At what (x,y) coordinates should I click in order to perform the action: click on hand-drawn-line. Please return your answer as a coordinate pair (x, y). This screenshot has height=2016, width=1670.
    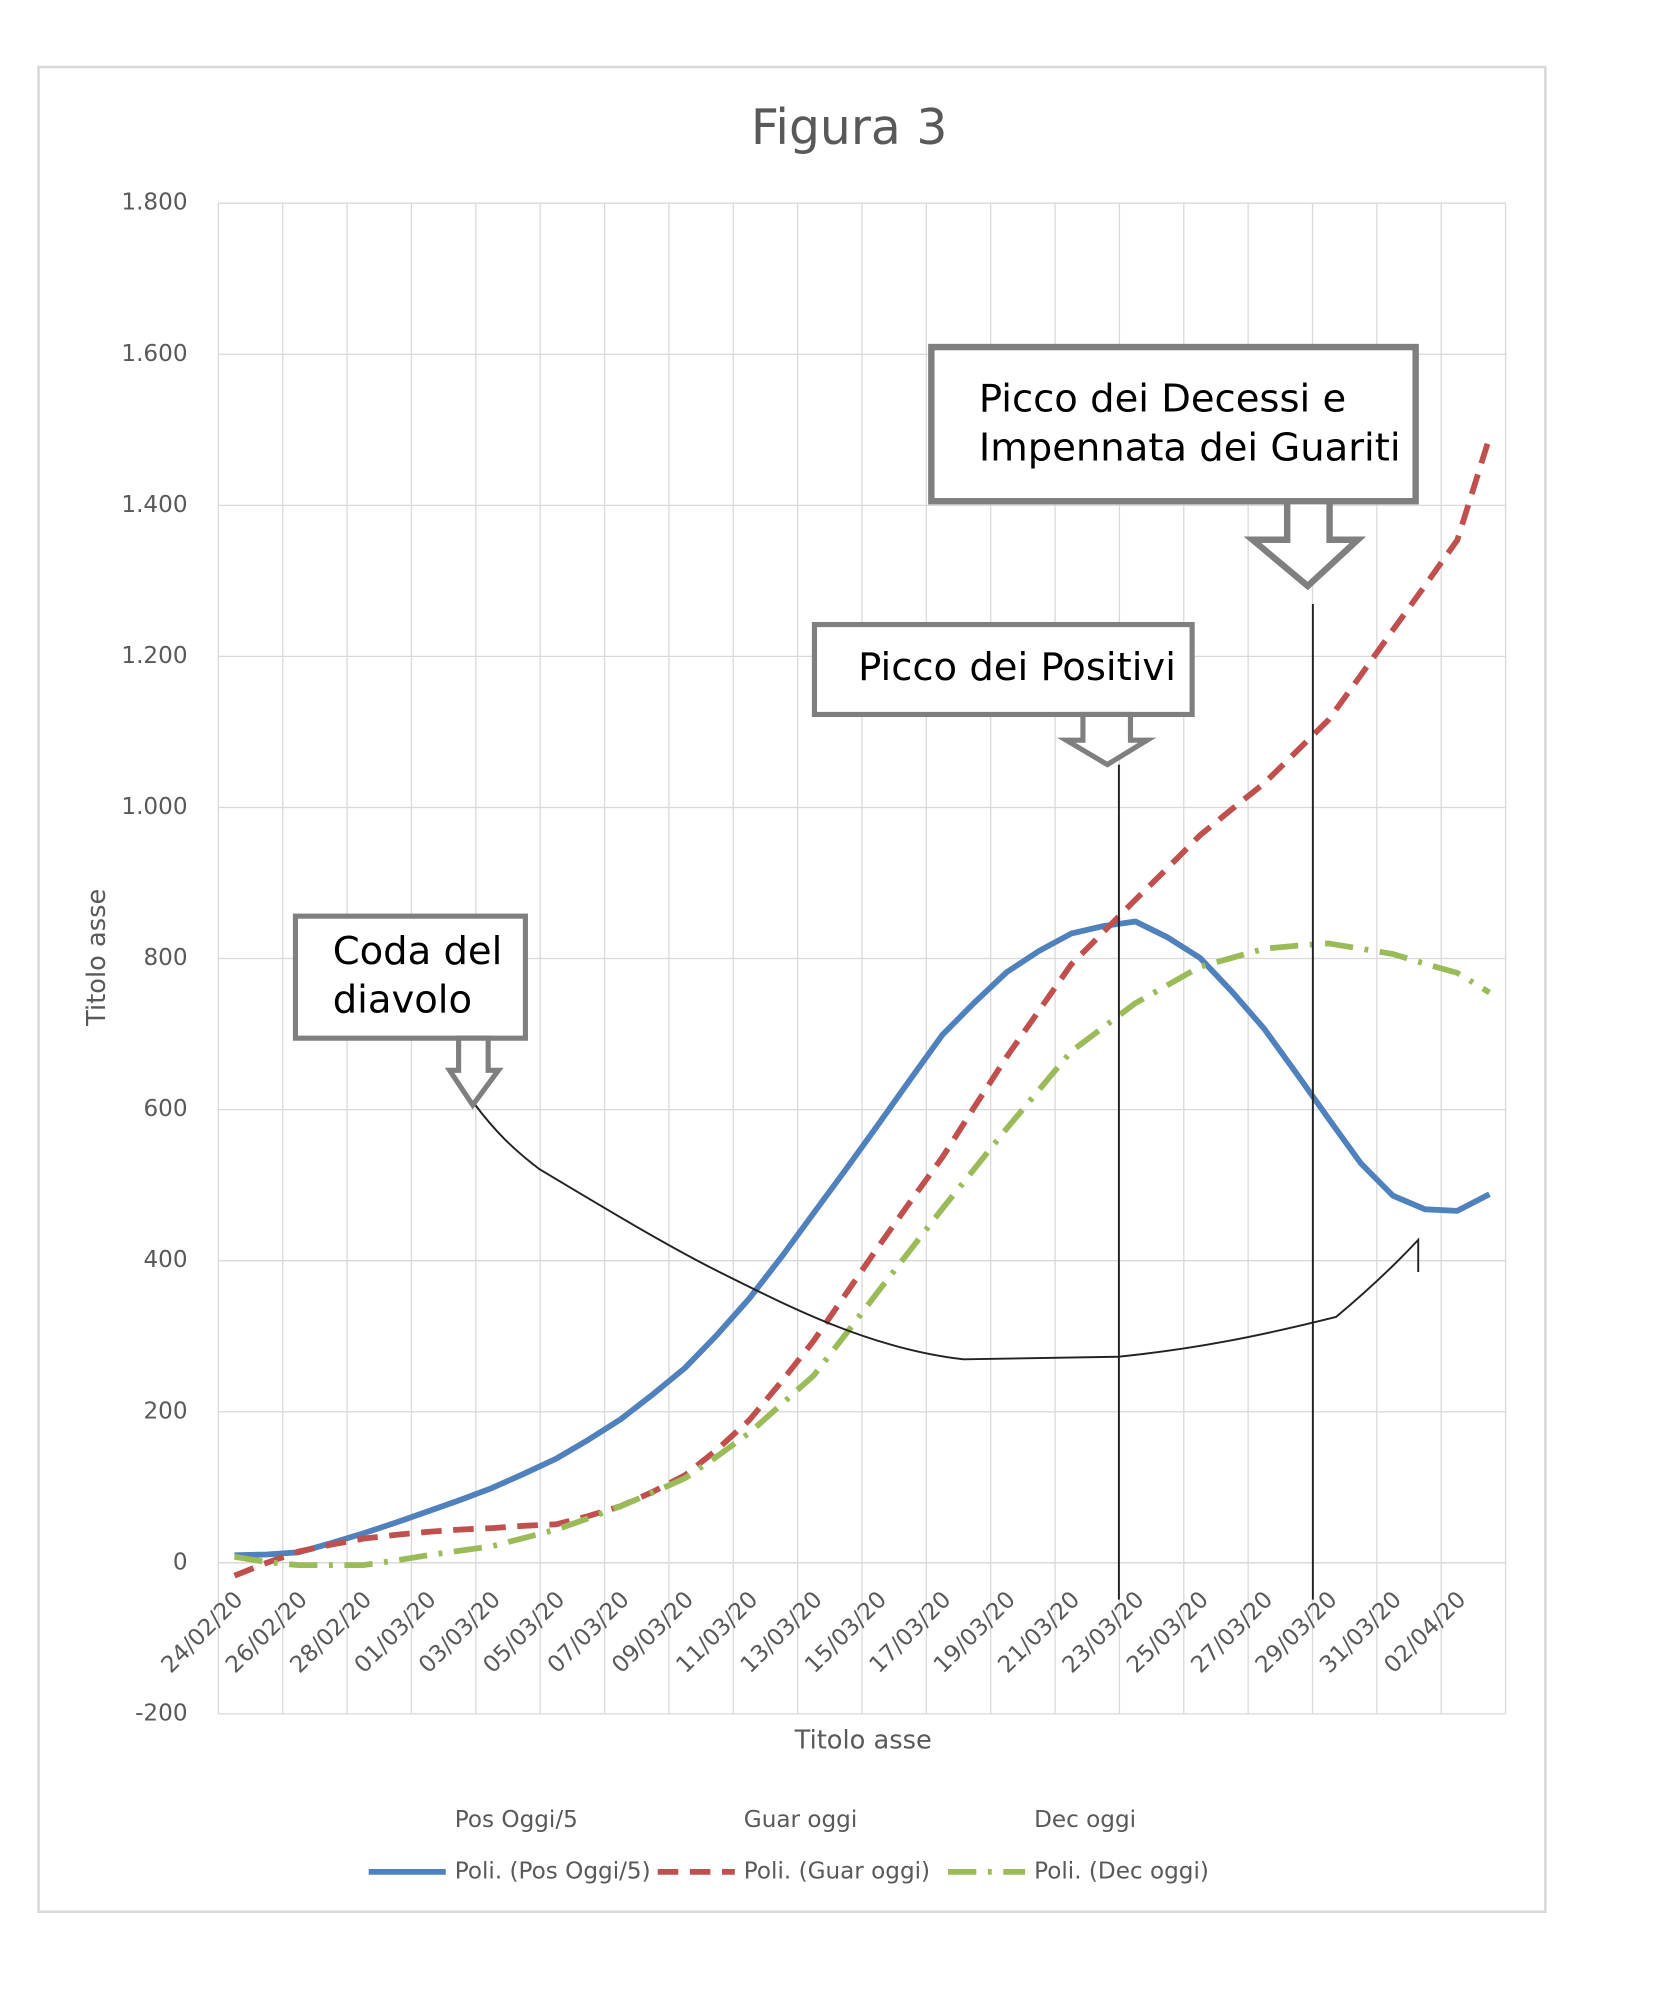
    Looking at the image, I should click on (947, 1232).